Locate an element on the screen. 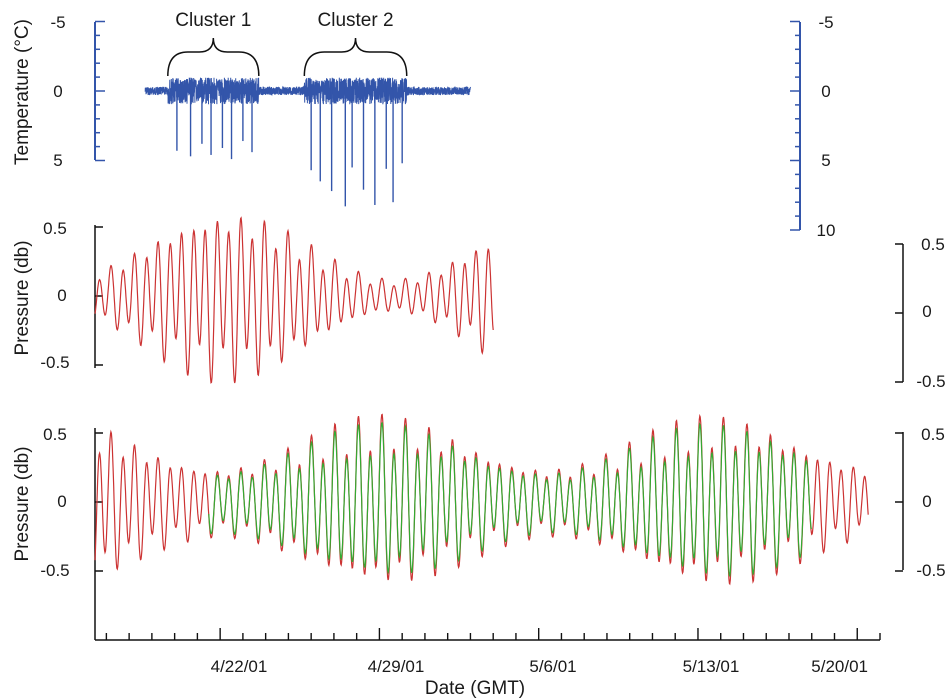 The height and width of the screenshot is (698, 950). temperature-right-tick-label: 10 is located at coordinates (826, 230).